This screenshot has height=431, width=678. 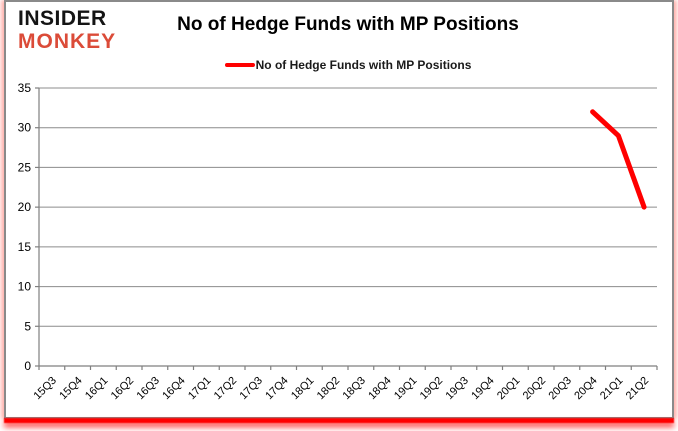 I want to click on legend-line-swatch, so click(x=239, y=65).